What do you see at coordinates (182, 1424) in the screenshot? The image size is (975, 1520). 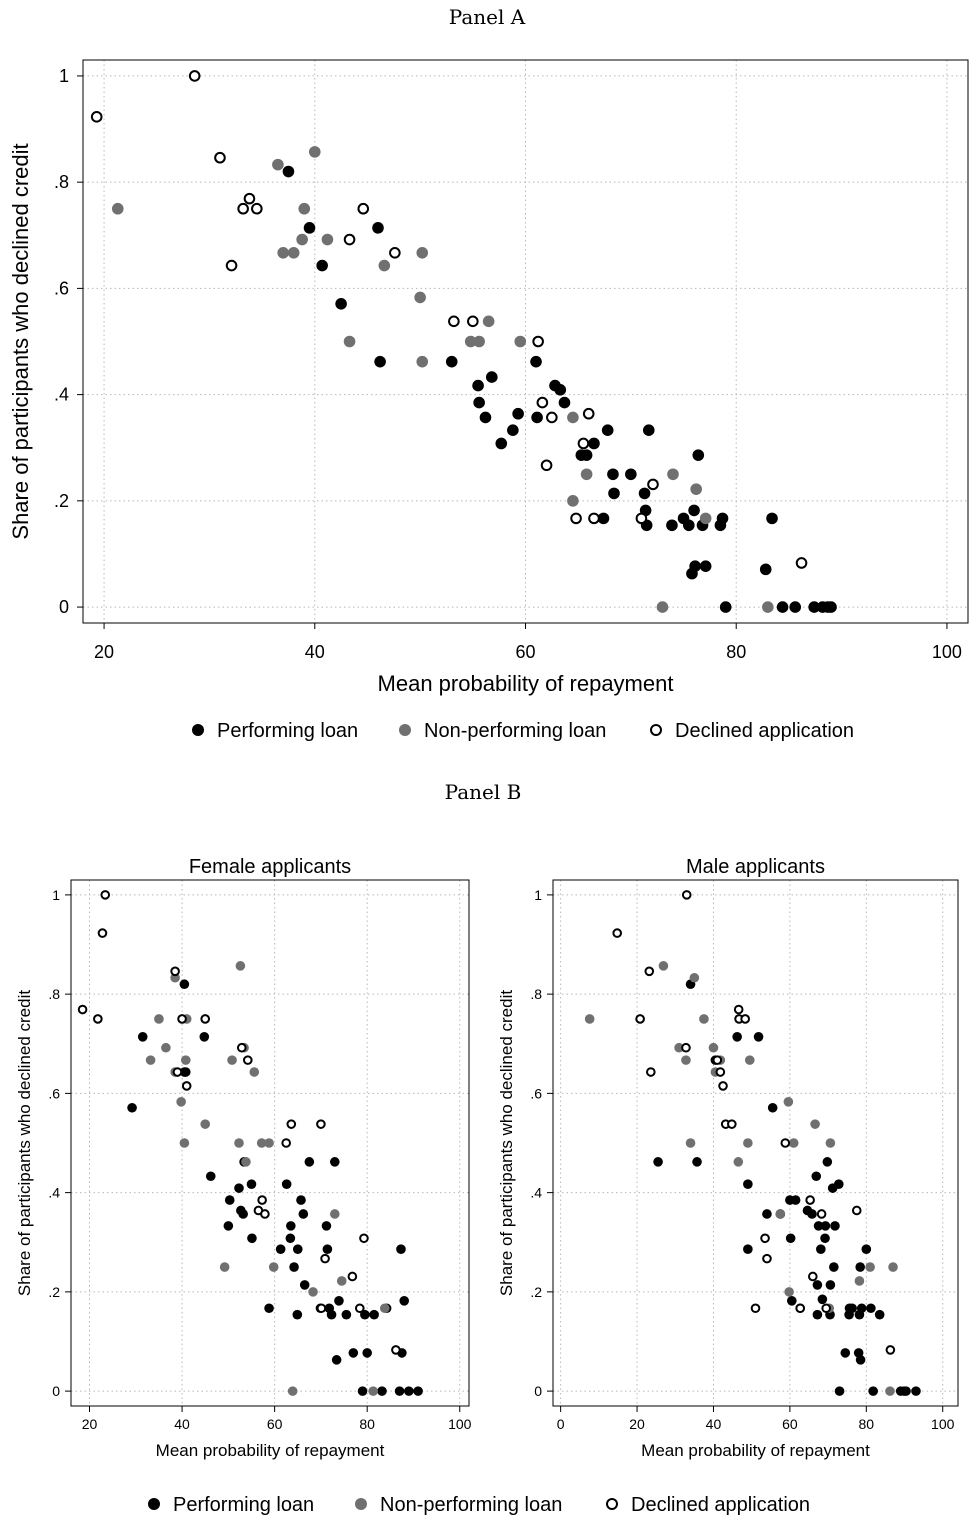 I see `x-tick-label: 40` at bounding box center [182, 1424].